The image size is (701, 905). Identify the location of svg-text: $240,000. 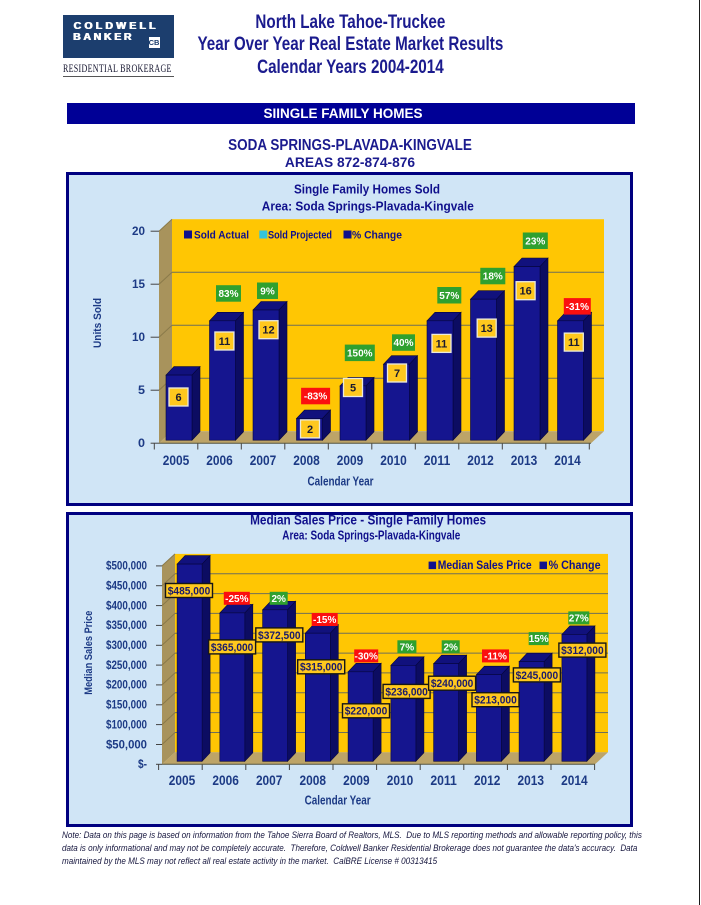
(452, 684).